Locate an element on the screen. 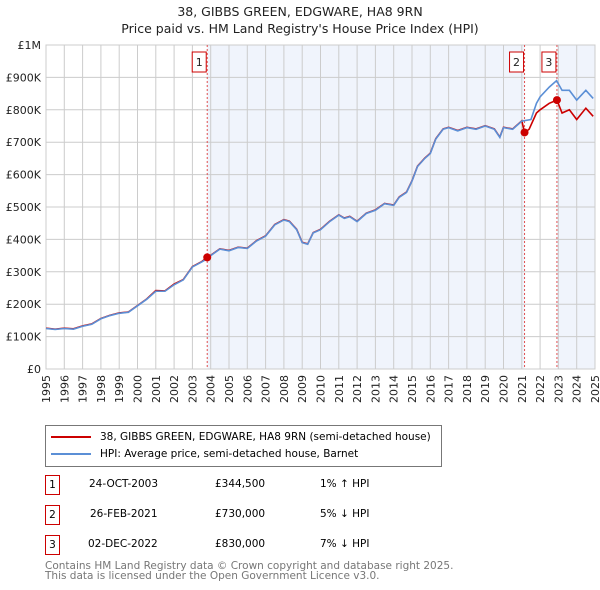  sale-label: 1 is located at coordinates (199, 62).